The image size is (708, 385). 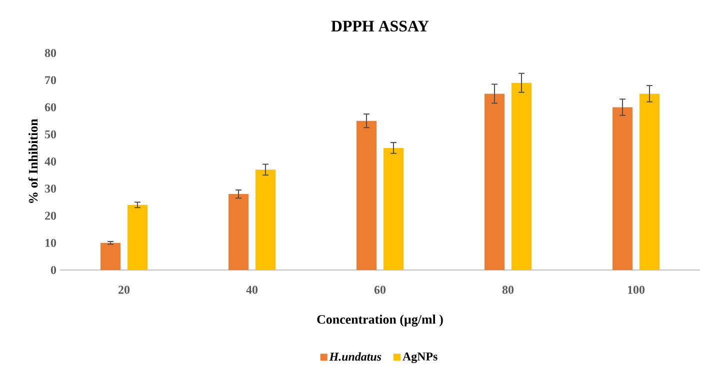 I want to click on x-tick-label: 60, so click(x=380, y=290).